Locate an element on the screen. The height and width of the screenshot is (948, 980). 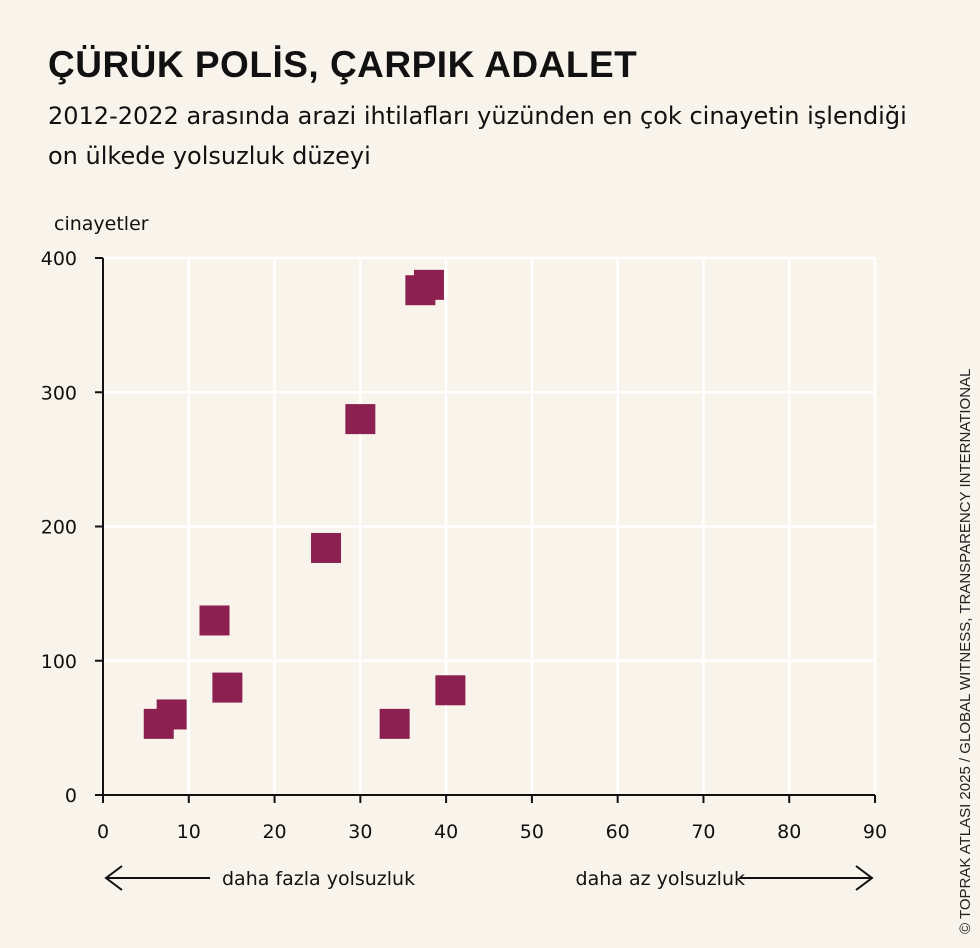
y-tick-label: 100 is located at coordinates (59, 662).